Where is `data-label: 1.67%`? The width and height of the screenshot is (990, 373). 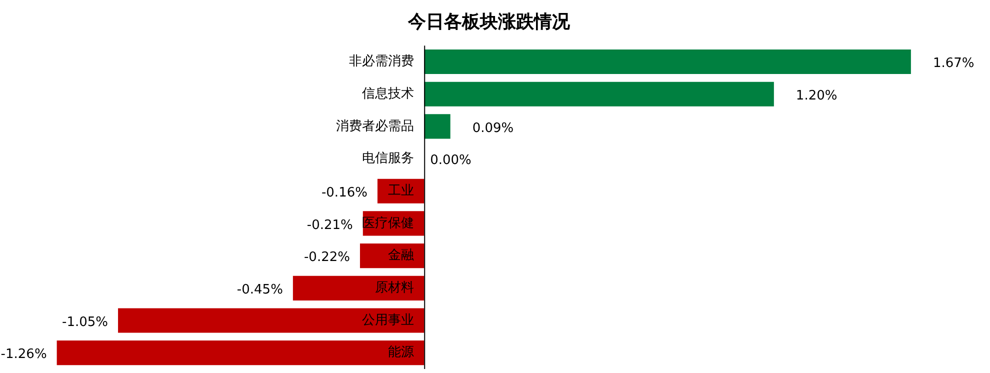
data-label: 1.67% is located at coordinates (953, 64).